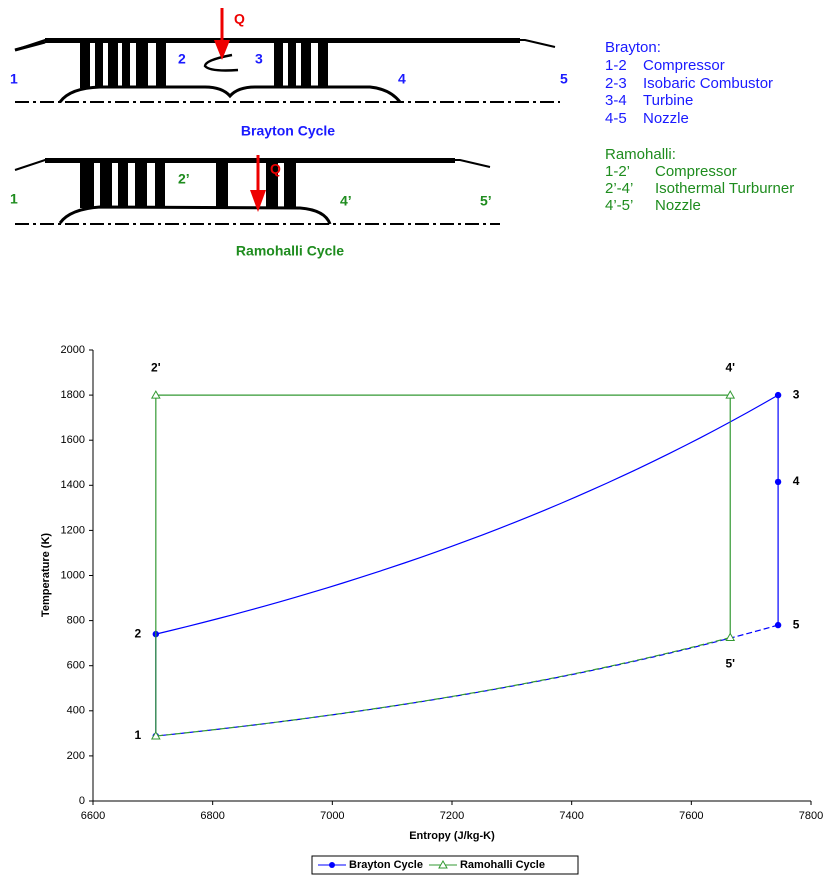 This screenshot has width=828, height=885. I want to click on y-tick-label: 1400, so click(73, 485).